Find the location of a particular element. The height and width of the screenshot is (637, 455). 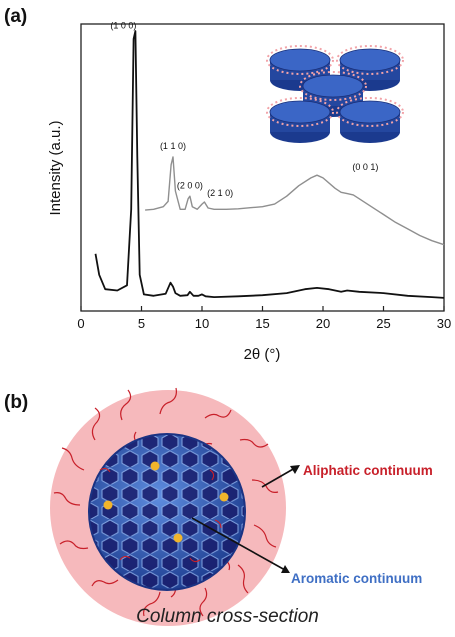

x-tick-label: 20 is located at coordinates (323, 323).